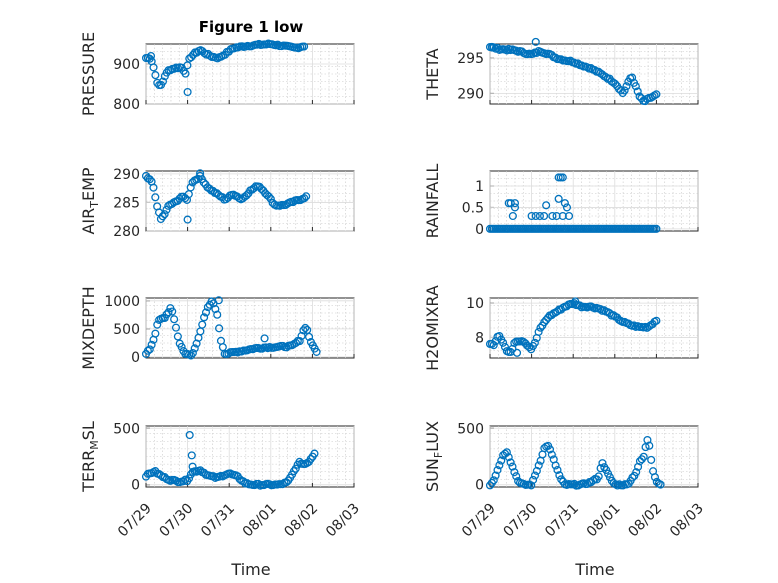 The width and height of the screenshot is (778, 583). Describe the element at coordinates (260, 521) in the screenshot. I see `x-tick-label: 08/01` at that location.